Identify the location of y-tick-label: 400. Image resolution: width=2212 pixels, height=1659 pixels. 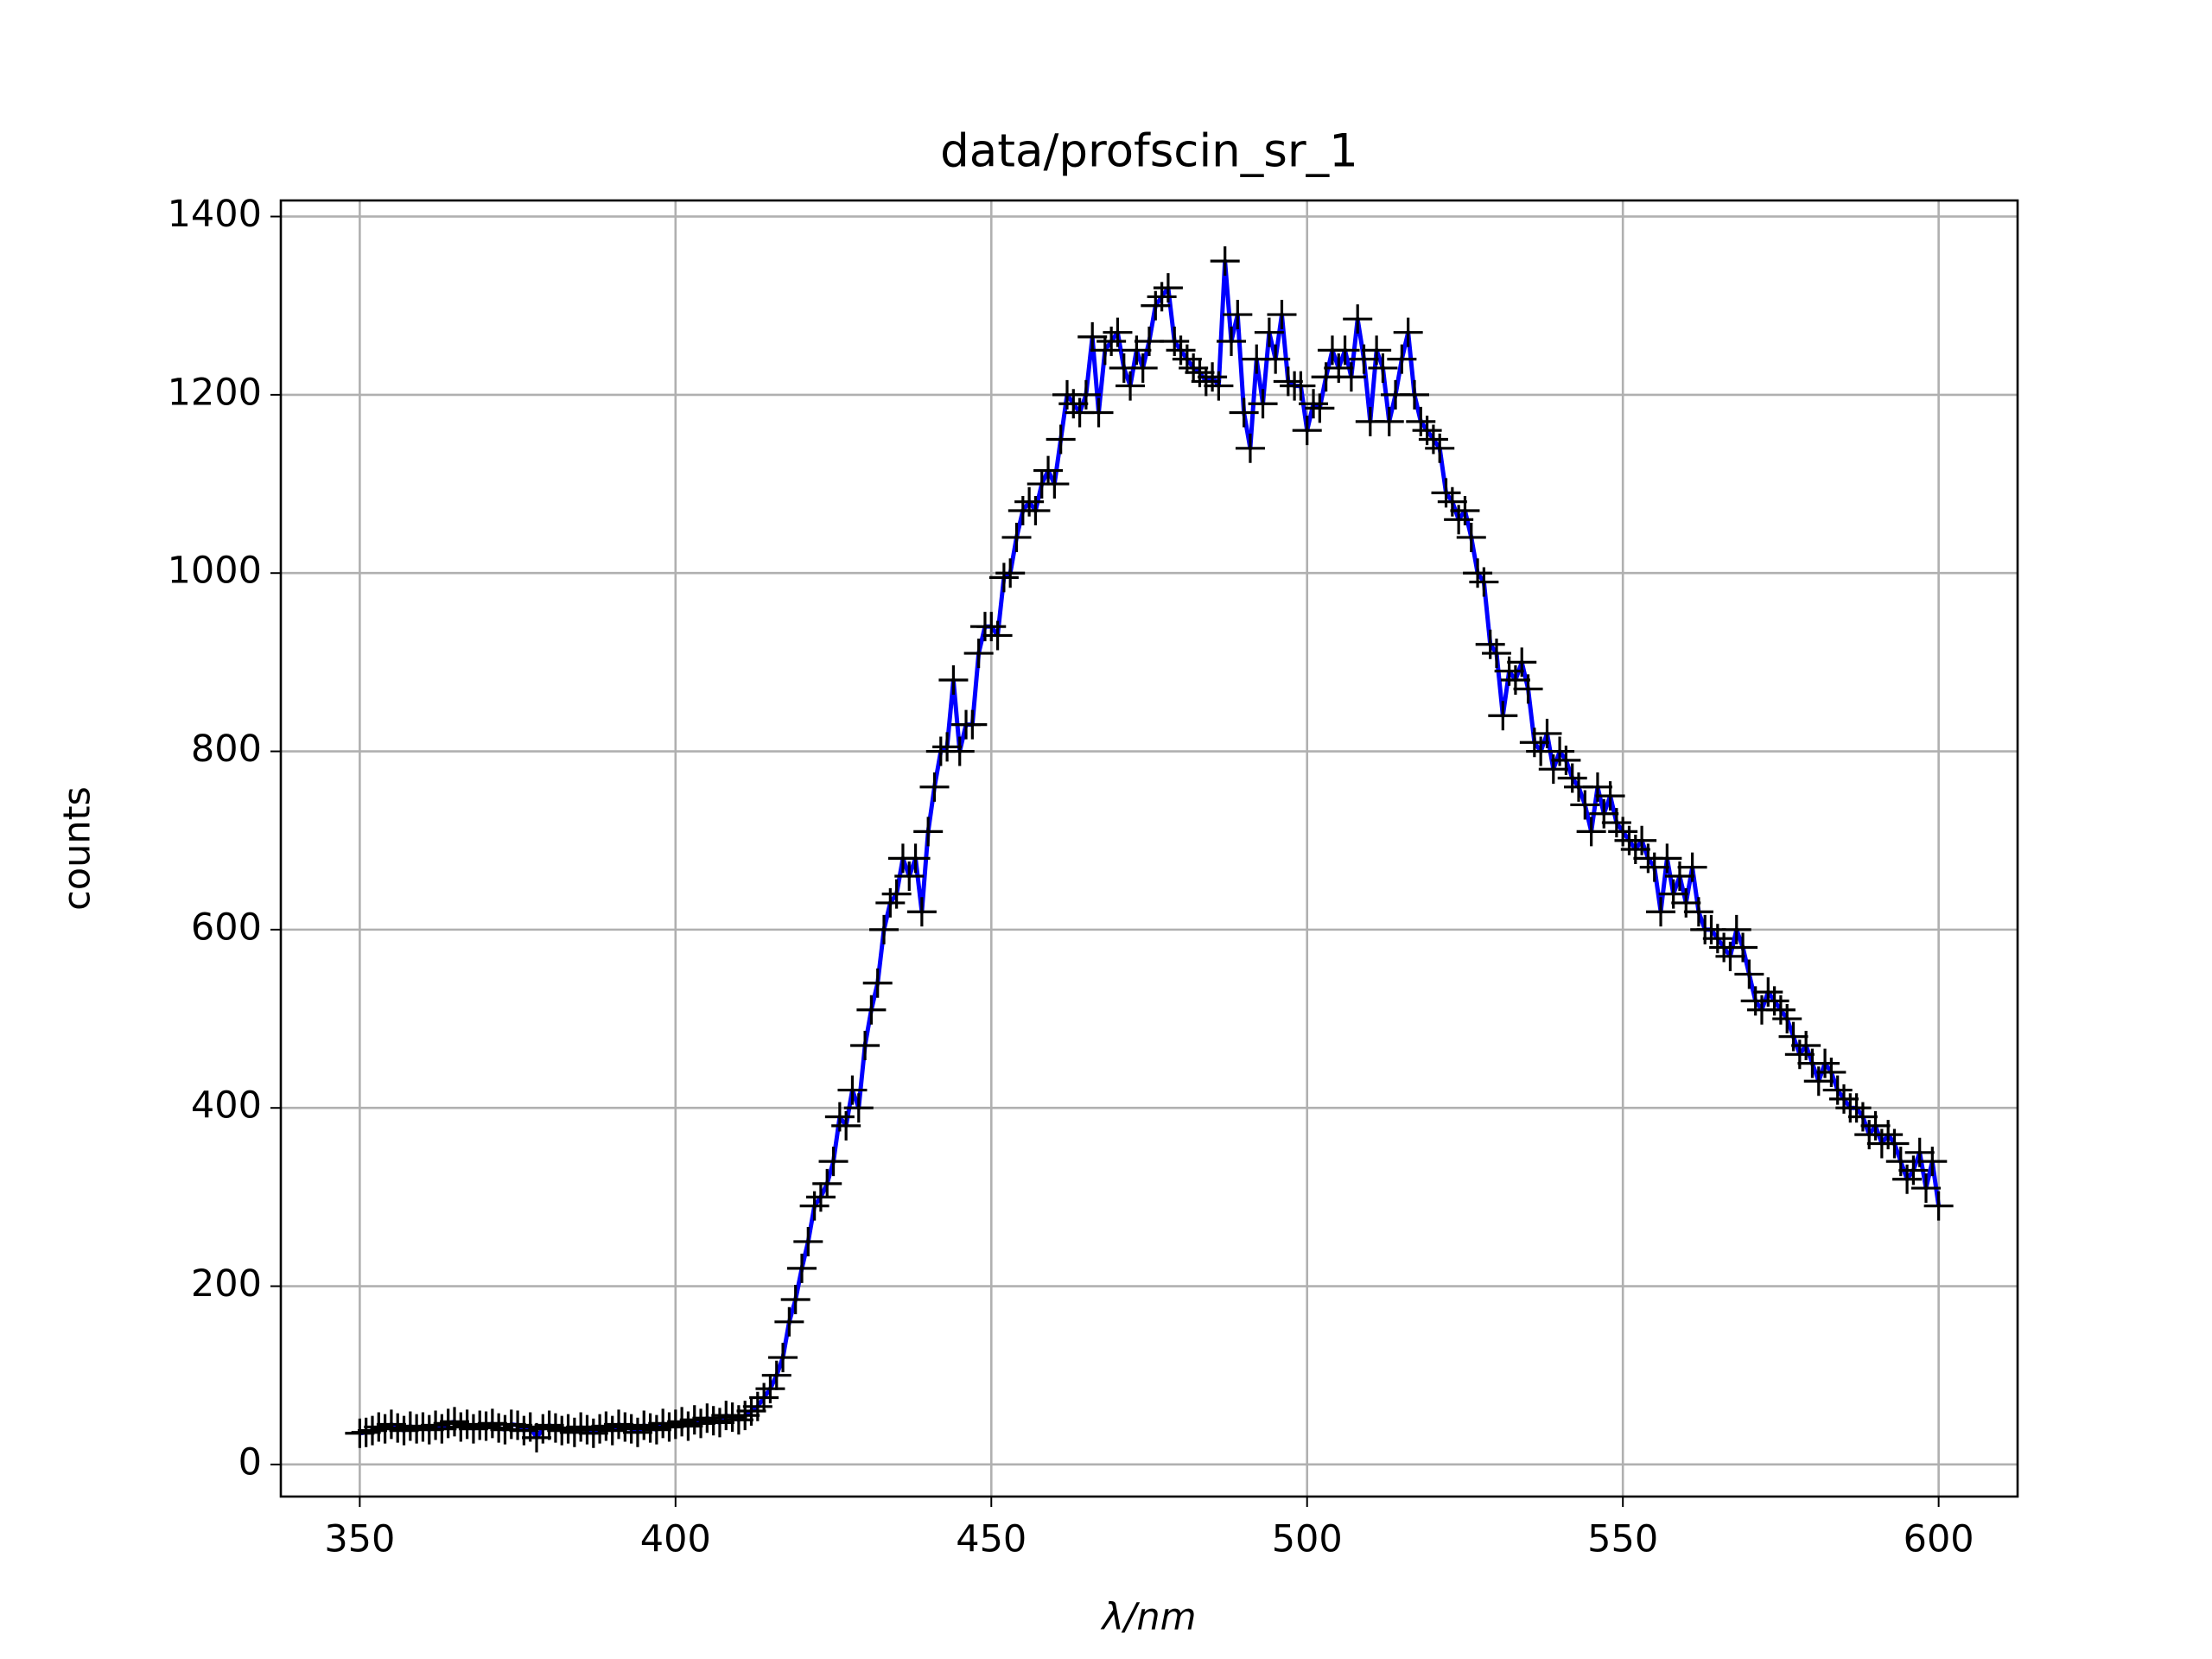
(226, 1106).